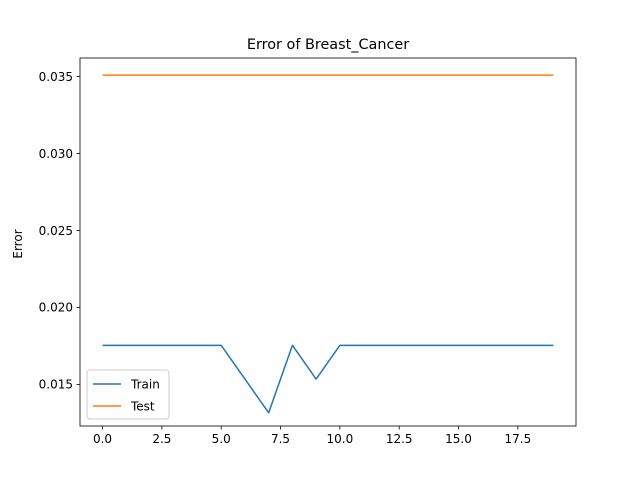 The width and height of the screenshot is (640, 479). I want to click on series-line-train, so click(328, 379).